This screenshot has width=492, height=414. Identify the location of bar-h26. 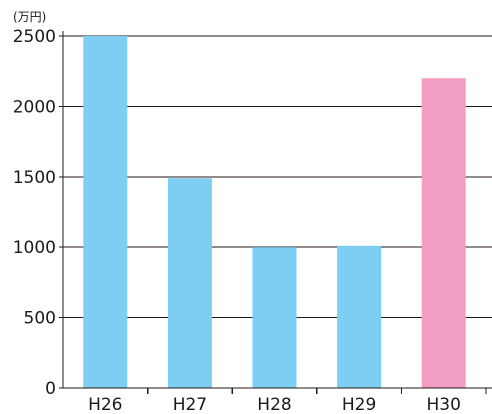
(105, 212).